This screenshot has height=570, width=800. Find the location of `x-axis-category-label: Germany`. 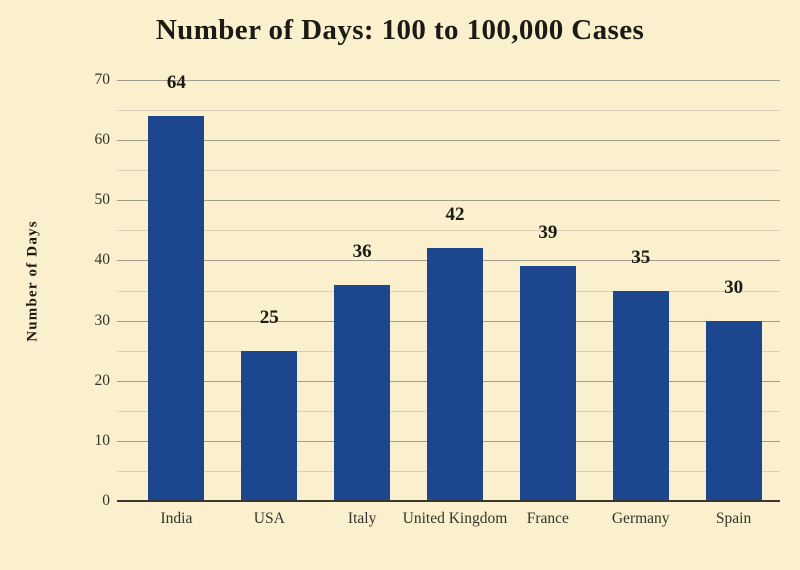

x-axis-category-label: Germany is located at coordinates (640, 518).